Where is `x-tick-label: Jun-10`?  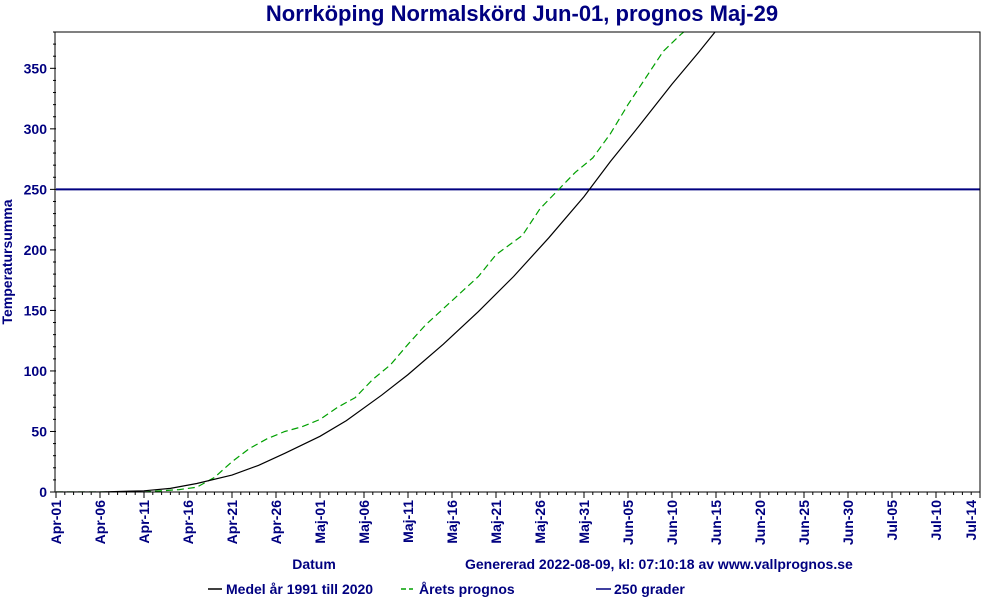
x-tick-label: Jun-10 is located at coordinates (672, 522).